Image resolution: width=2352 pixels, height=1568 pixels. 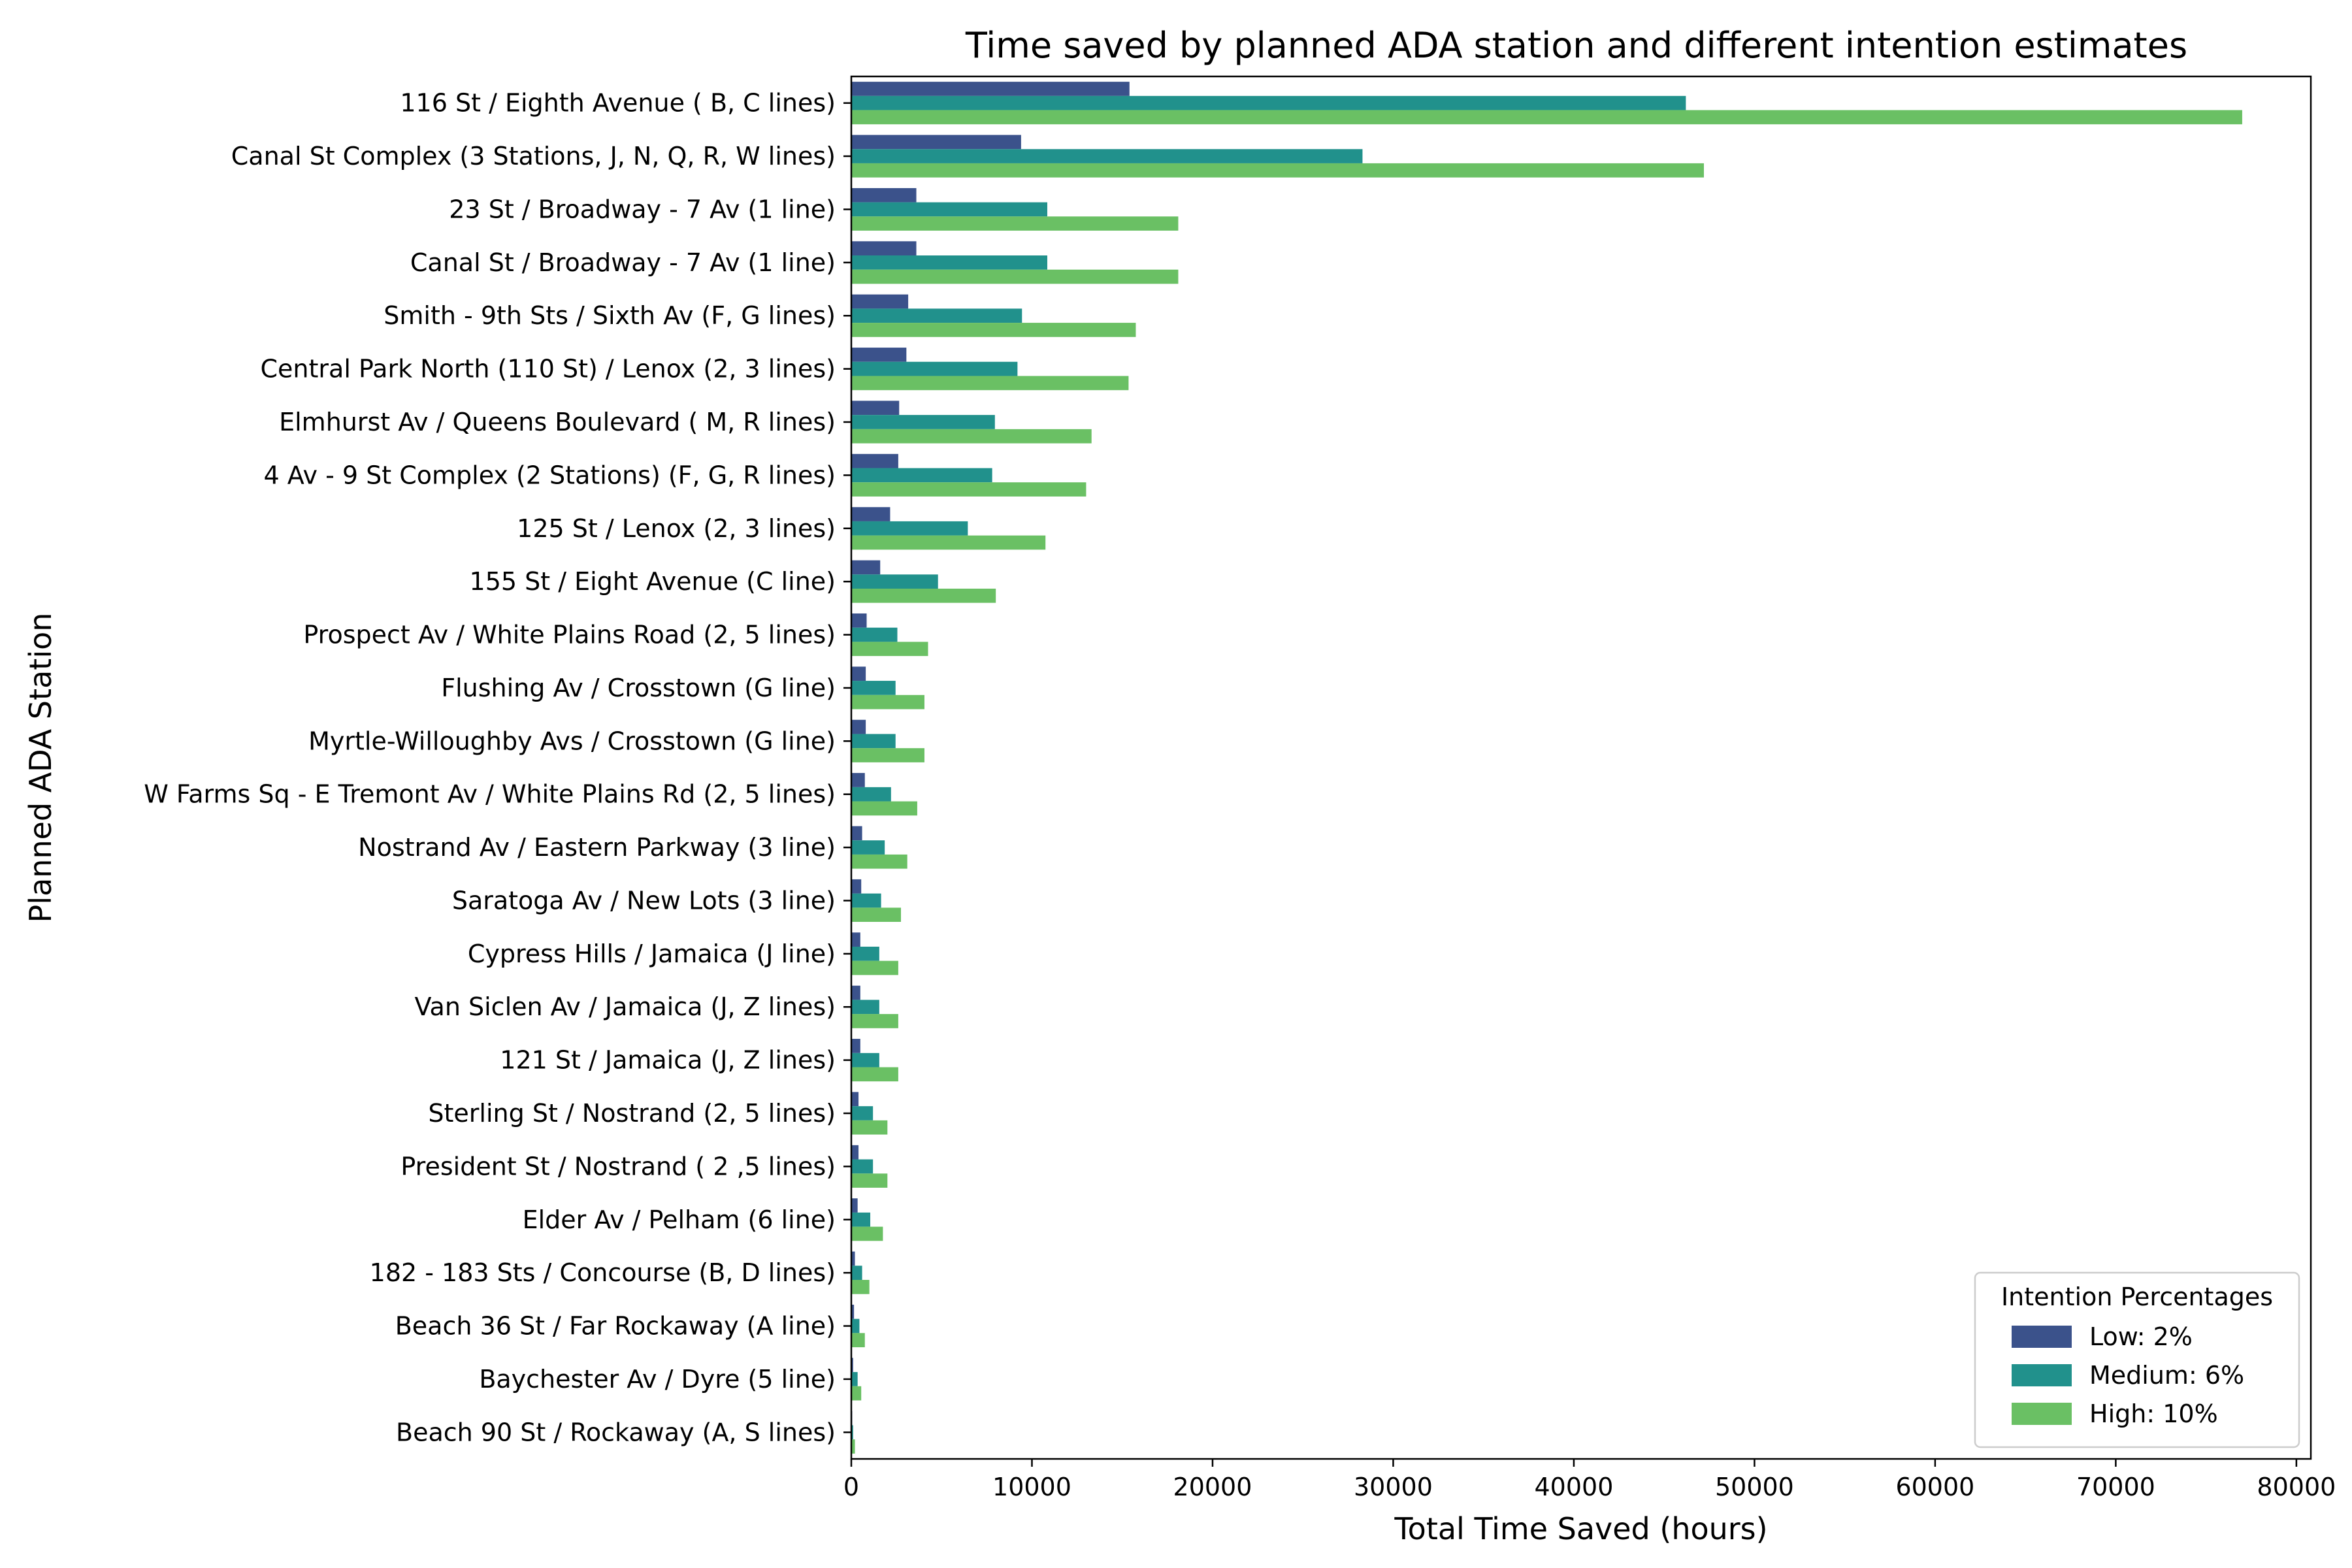 I want to click on category-label: Van Siclen Av / Jamaica (J, Z lines), so click(x=625, y=1006).